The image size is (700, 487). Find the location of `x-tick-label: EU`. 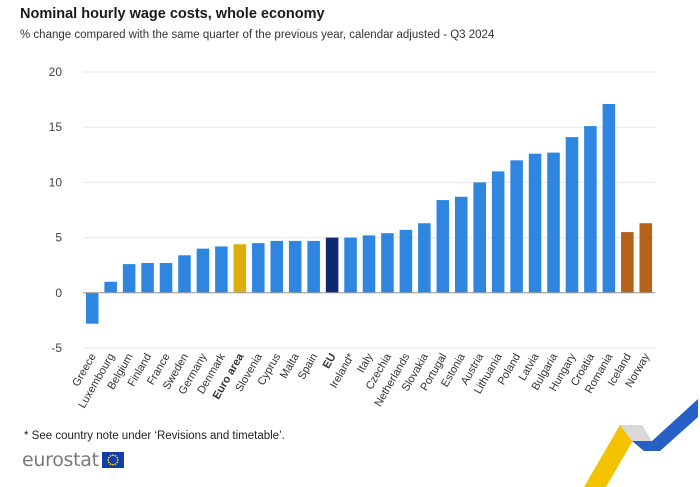

x-tick-label: EU is located at coordinates (330, 360).